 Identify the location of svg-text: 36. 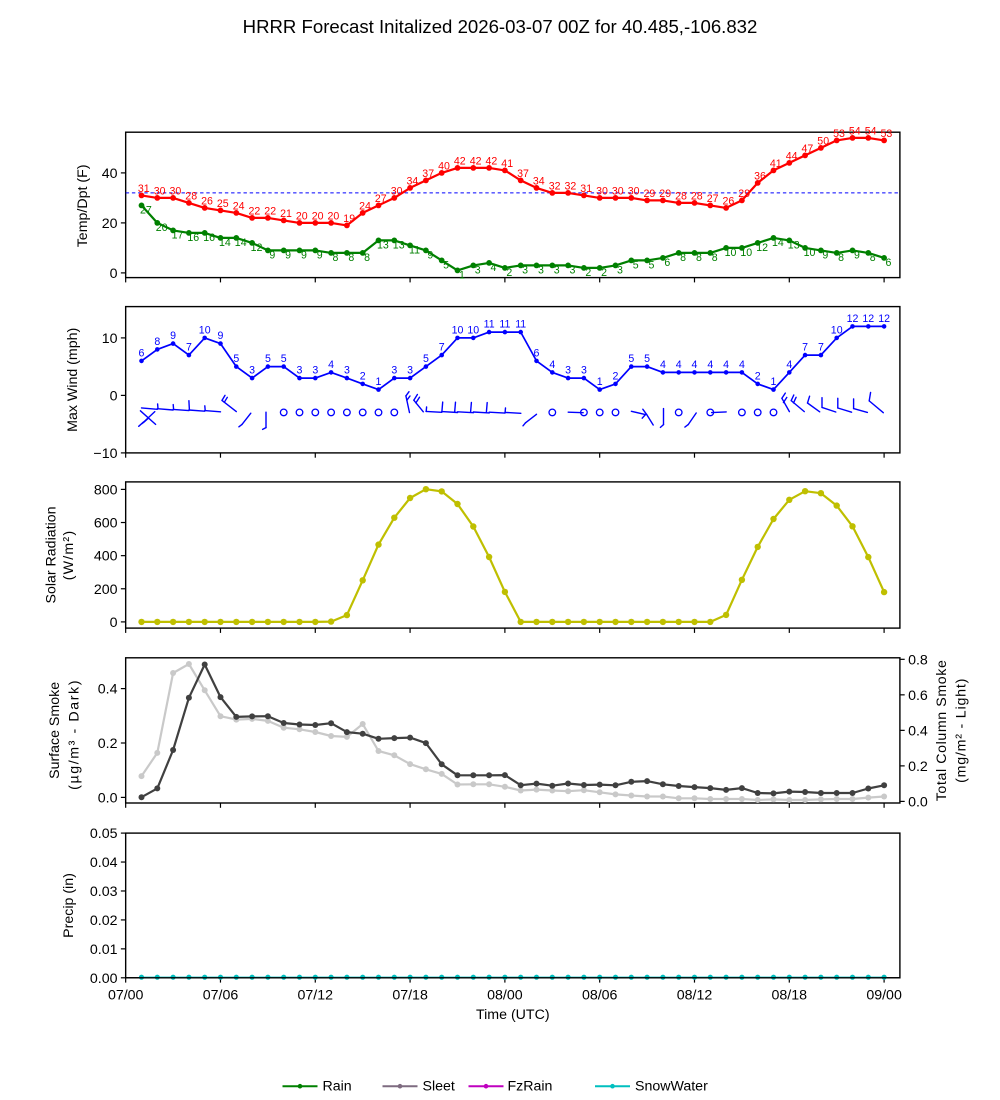
(760, 176).